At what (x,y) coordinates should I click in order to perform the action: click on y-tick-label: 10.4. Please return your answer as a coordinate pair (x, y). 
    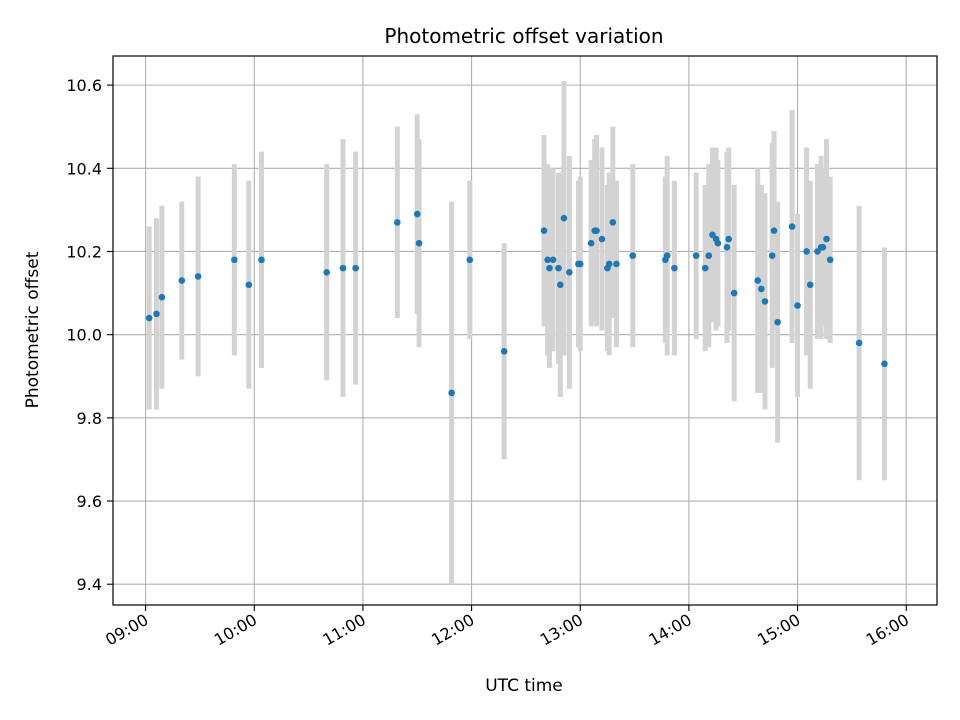
    Looking at the image, I should click on (84, 168).